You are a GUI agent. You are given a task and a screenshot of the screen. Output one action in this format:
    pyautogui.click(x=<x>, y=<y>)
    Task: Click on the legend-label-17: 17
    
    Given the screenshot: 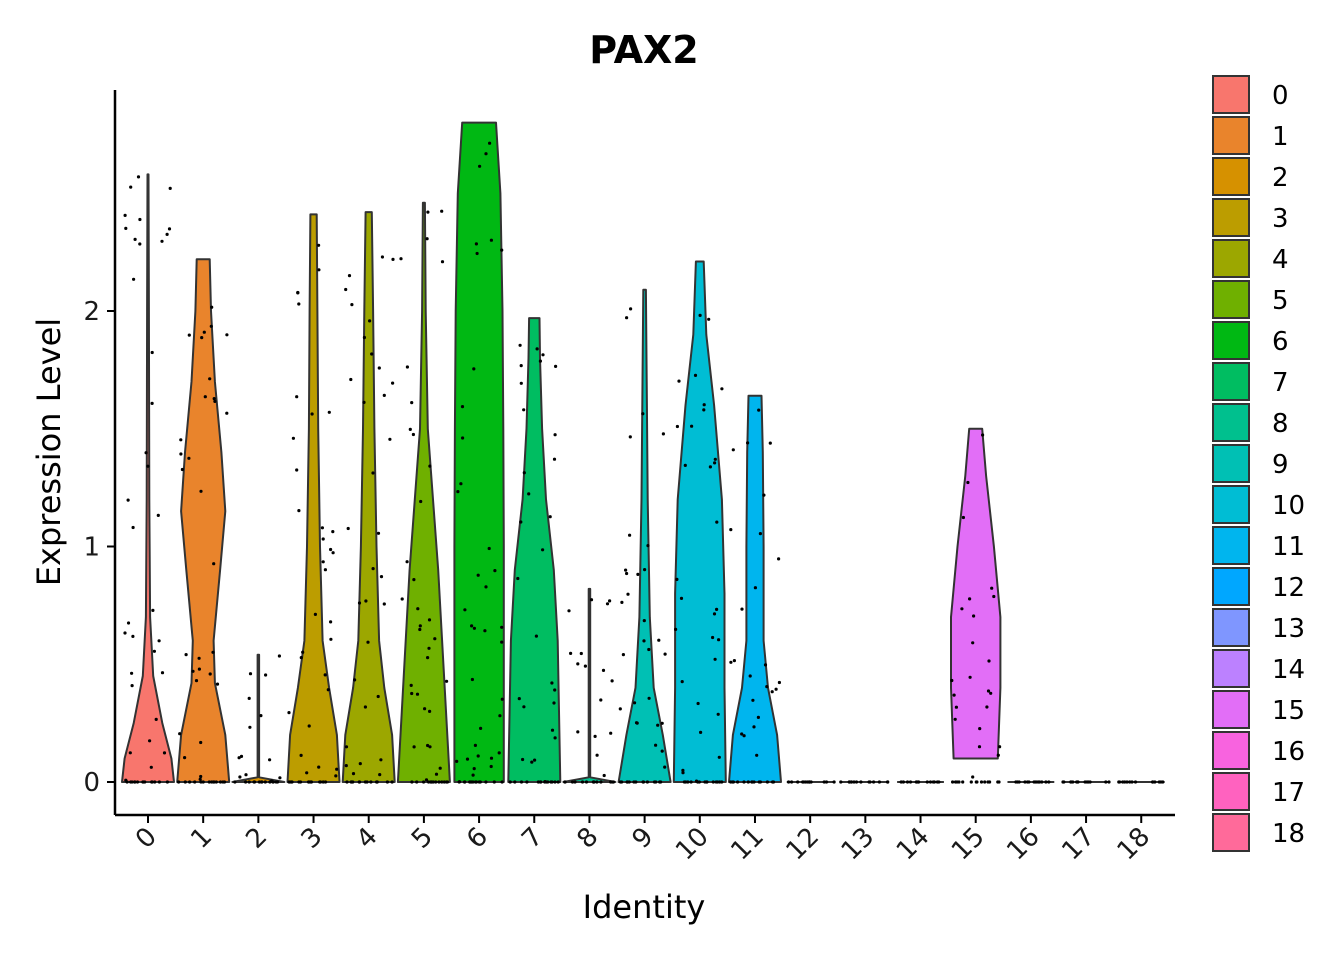 What is the action you would take?
    pyautogui.click(x=1288, y=793)
    